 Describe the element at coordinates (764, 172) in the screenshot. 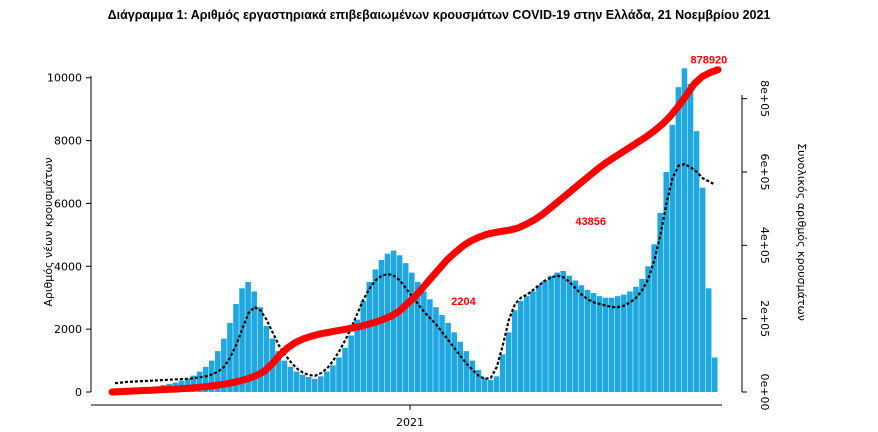

I see `right-tick-label: 6e+05` at that location.